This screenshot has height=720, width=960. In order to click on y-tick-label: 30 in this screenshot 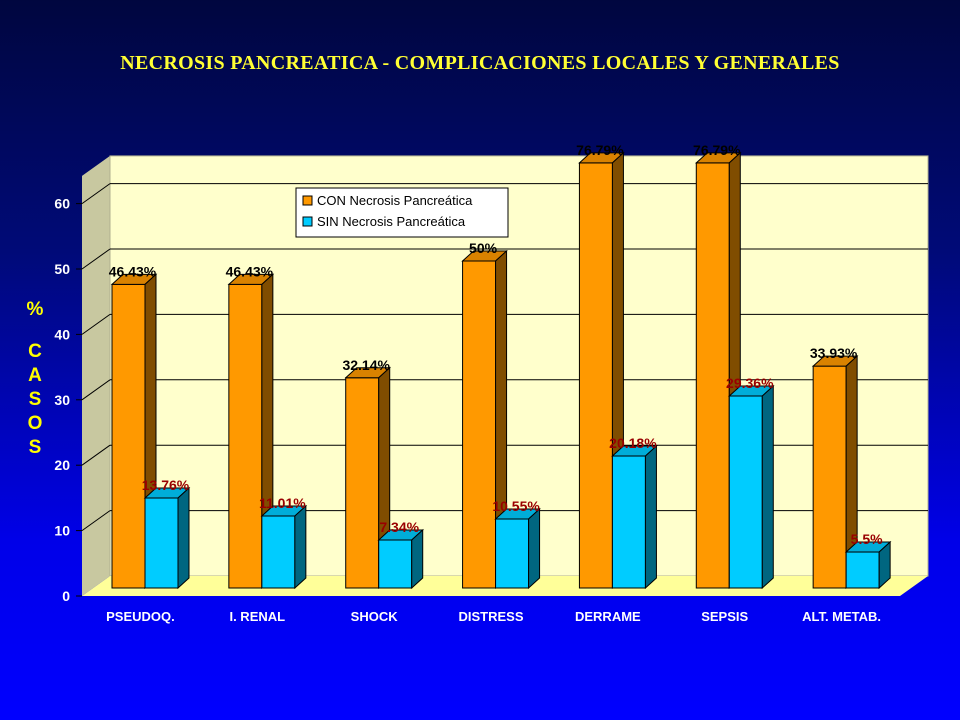, I will do `click(62, 400)`.